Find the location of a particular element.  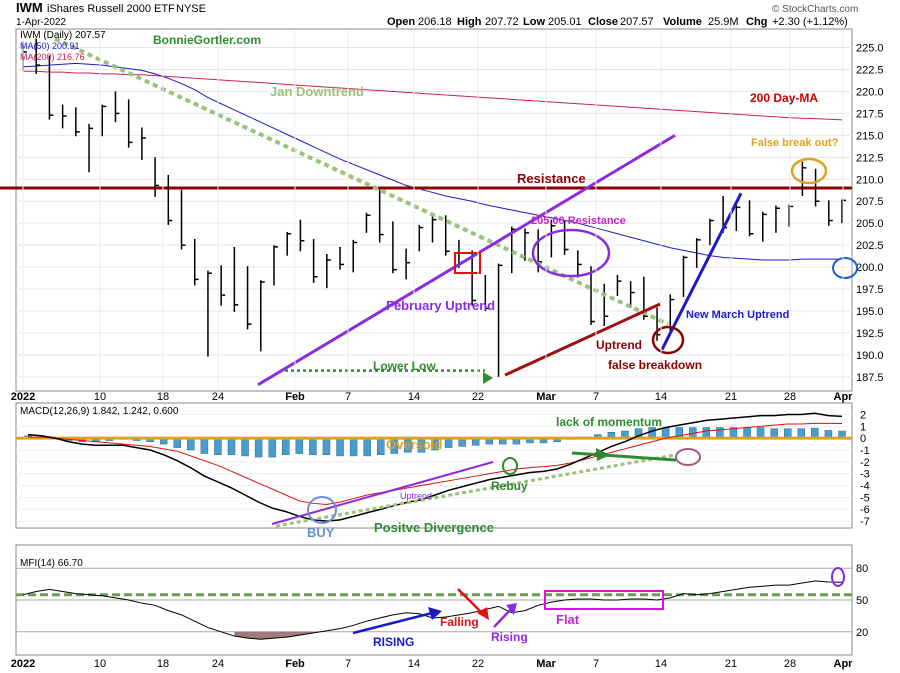

header-exchange: NYSE is located at coordinates (191, 9).